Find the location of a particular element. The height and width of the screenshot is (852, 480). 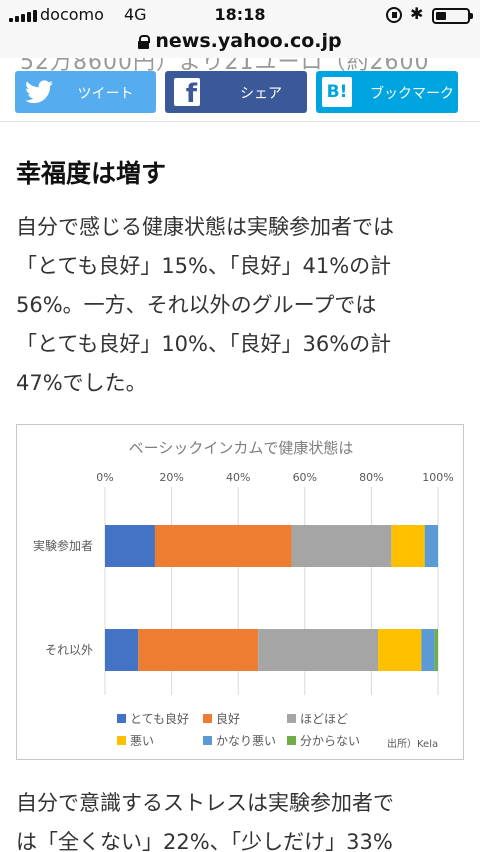

source-note: 出所）Kela is located at coordinates (412, 743).